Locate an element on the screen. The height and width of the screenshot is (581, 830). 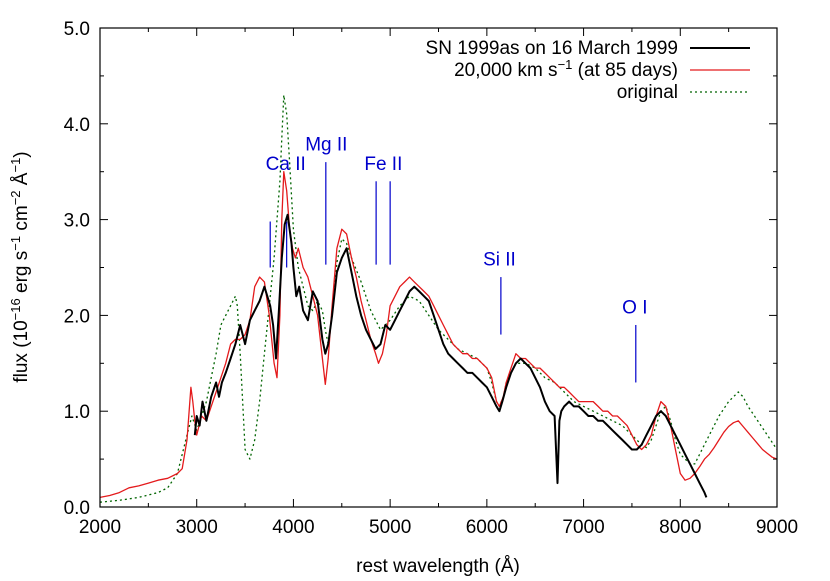
x-tick-label: 6000 is located at coordinates (487, 527).